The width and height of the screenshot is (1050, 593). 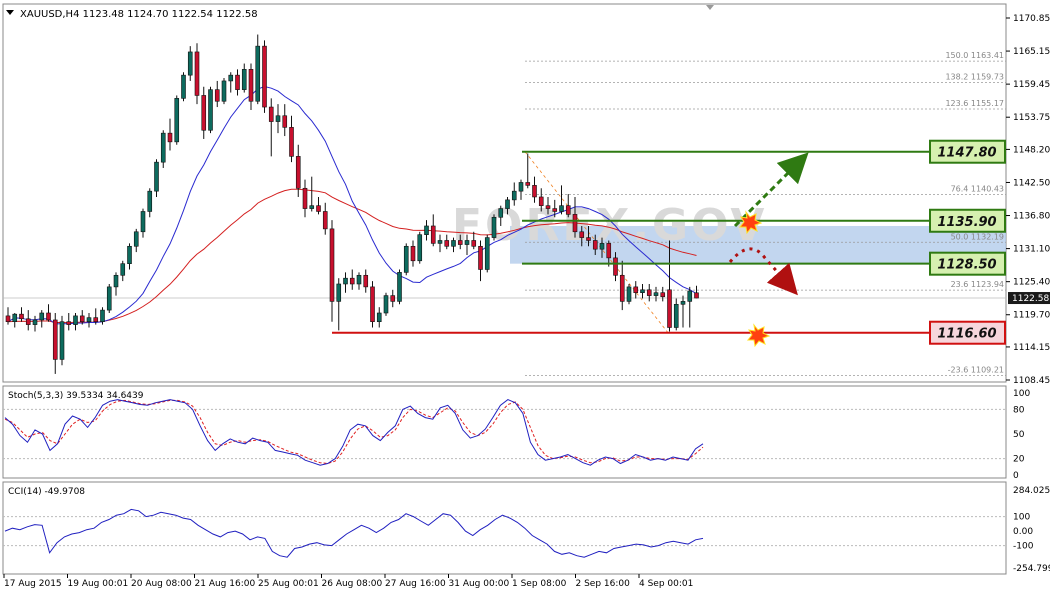 What do you see at coordinates (288, 584) in the screenshot?
I see `time-tick-label: 25 Aug 00:01` at bounding box center [288, 584].